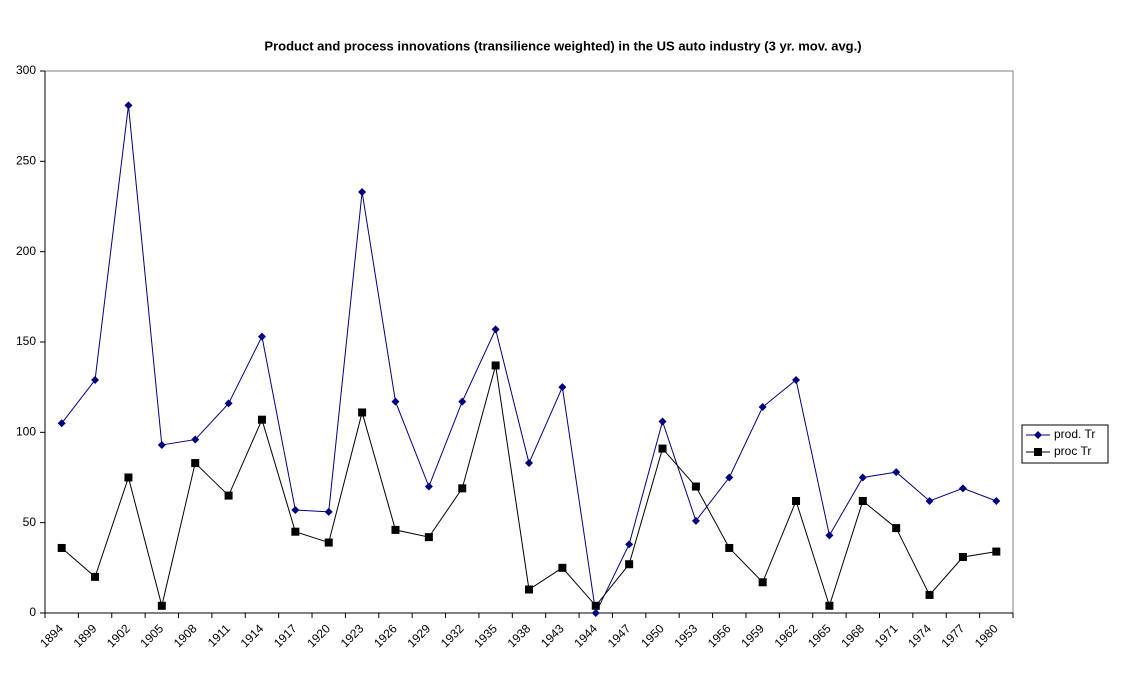 The width and height of the screenshot is (1125, 673). Describe the element at coordinates (986, 635) in the screenshot. I see `x-tick-label: 1980` at that location.